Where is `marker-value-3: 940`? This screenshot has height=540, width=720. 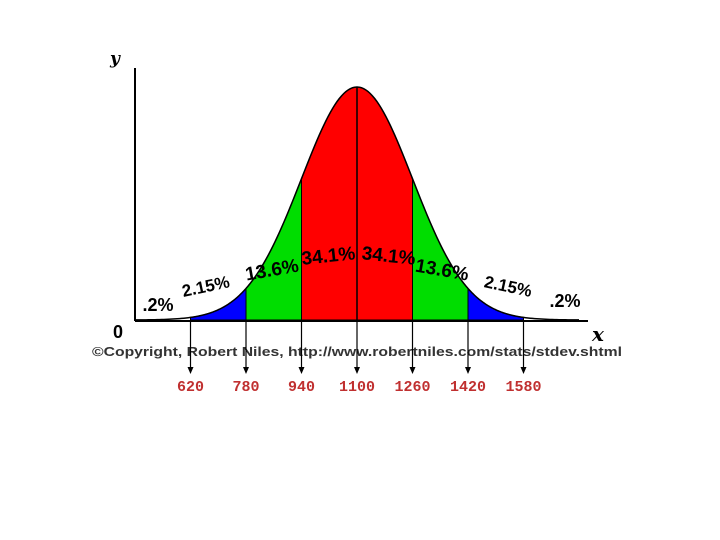 marker-value-3: 940 is located at coordinates (301, 387).